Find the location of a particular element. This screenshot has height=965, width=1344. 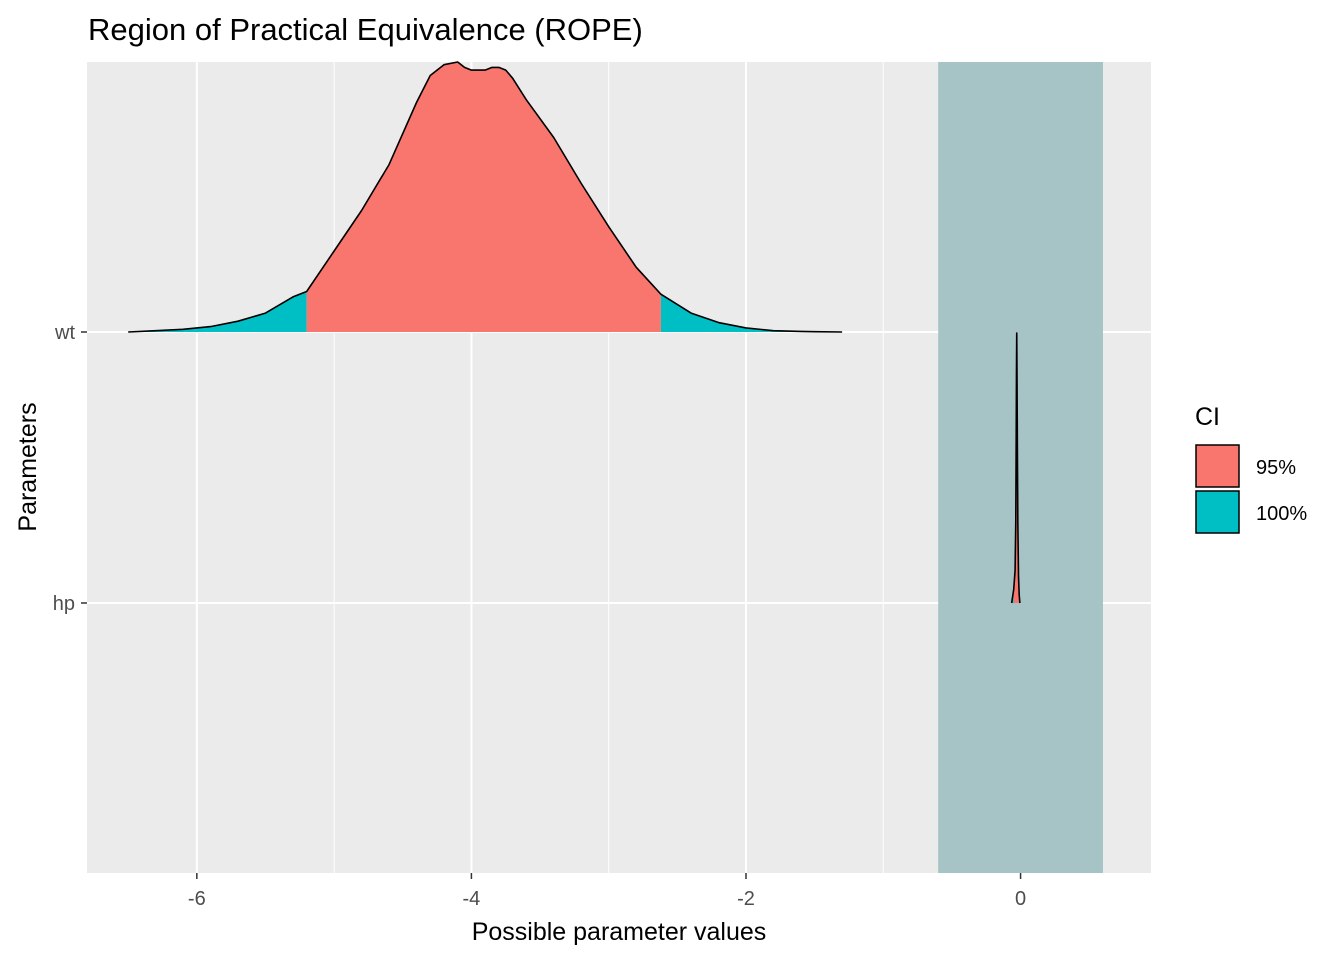

x-tick-label: -6 is located at coordinates (197, 899).